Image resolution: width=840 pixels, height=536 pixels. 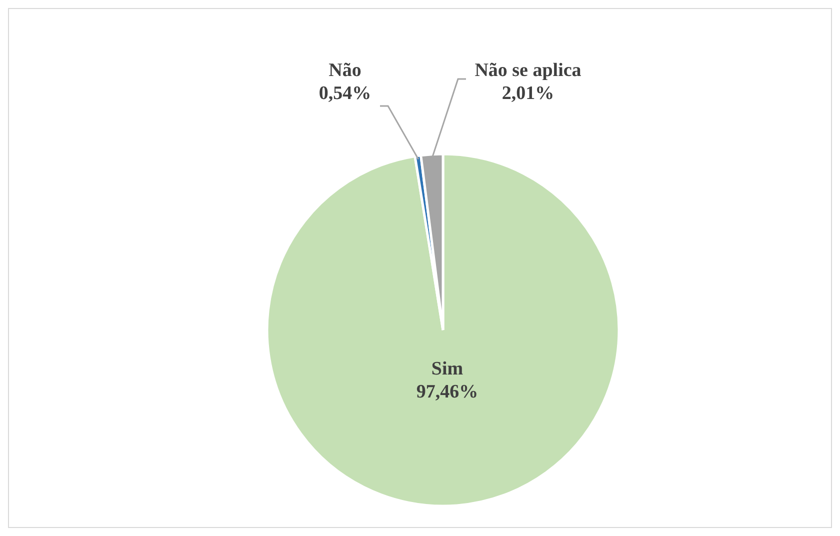 What do you see at coordinates (447, 369) in the screenshot?
I see `slice-label: Sim` at bounding box center [447, 369].